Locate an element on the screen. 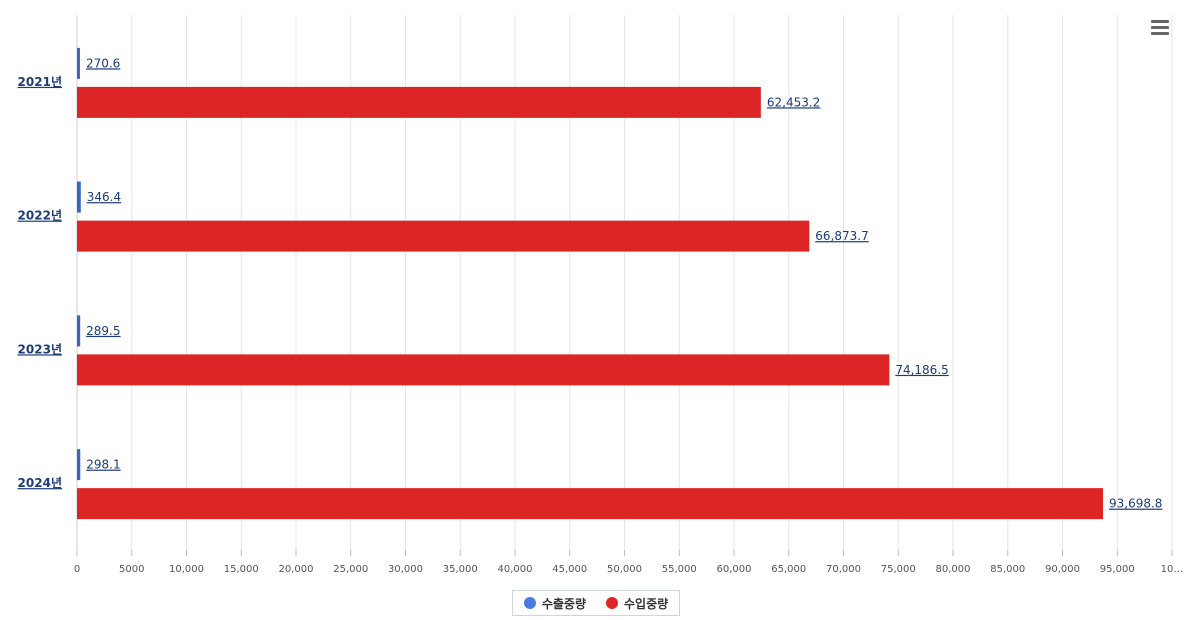 The height and width of the screenshot is (620, 1200). legend: 수출중량 수입중량 is located at coordinates (596, 603).